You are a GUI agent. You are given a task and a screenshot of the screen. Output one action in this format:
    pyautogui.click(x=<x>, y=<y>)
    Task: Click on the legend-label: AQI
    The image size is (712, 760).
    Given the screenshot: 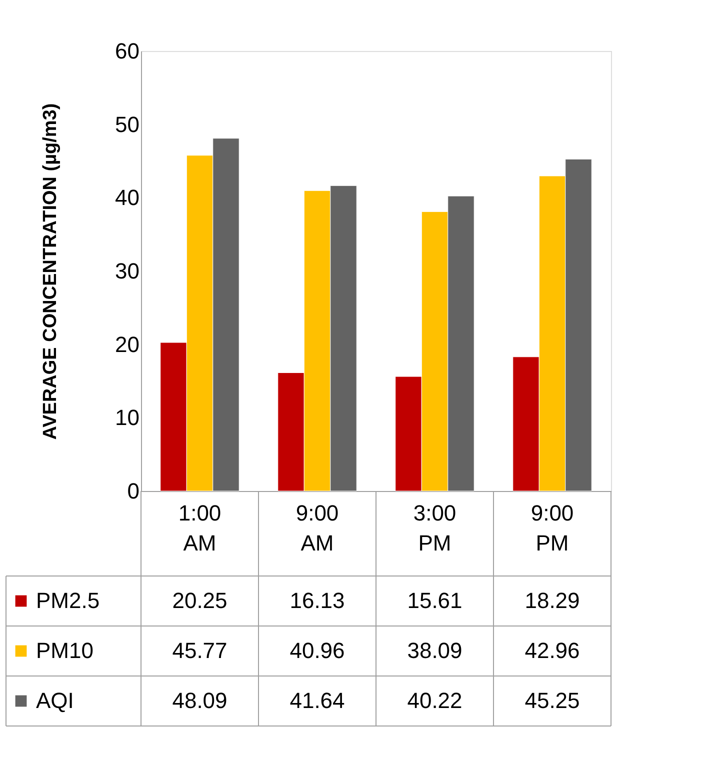 What is the action you would take?
    pyautogui.click(x=55, y=700)
    